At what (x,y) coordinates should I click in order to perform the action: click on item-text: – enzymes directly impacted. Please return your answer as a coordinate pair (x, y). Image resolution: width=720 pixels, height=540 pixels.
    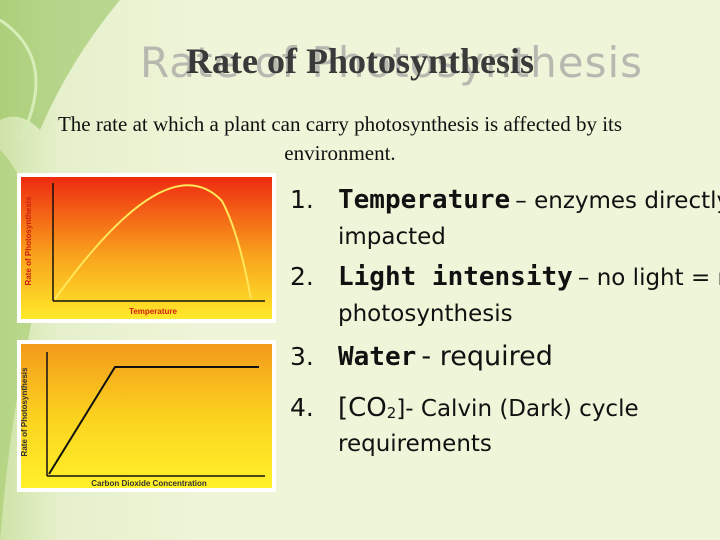
    Looking at the image, I should click on (529, 219).